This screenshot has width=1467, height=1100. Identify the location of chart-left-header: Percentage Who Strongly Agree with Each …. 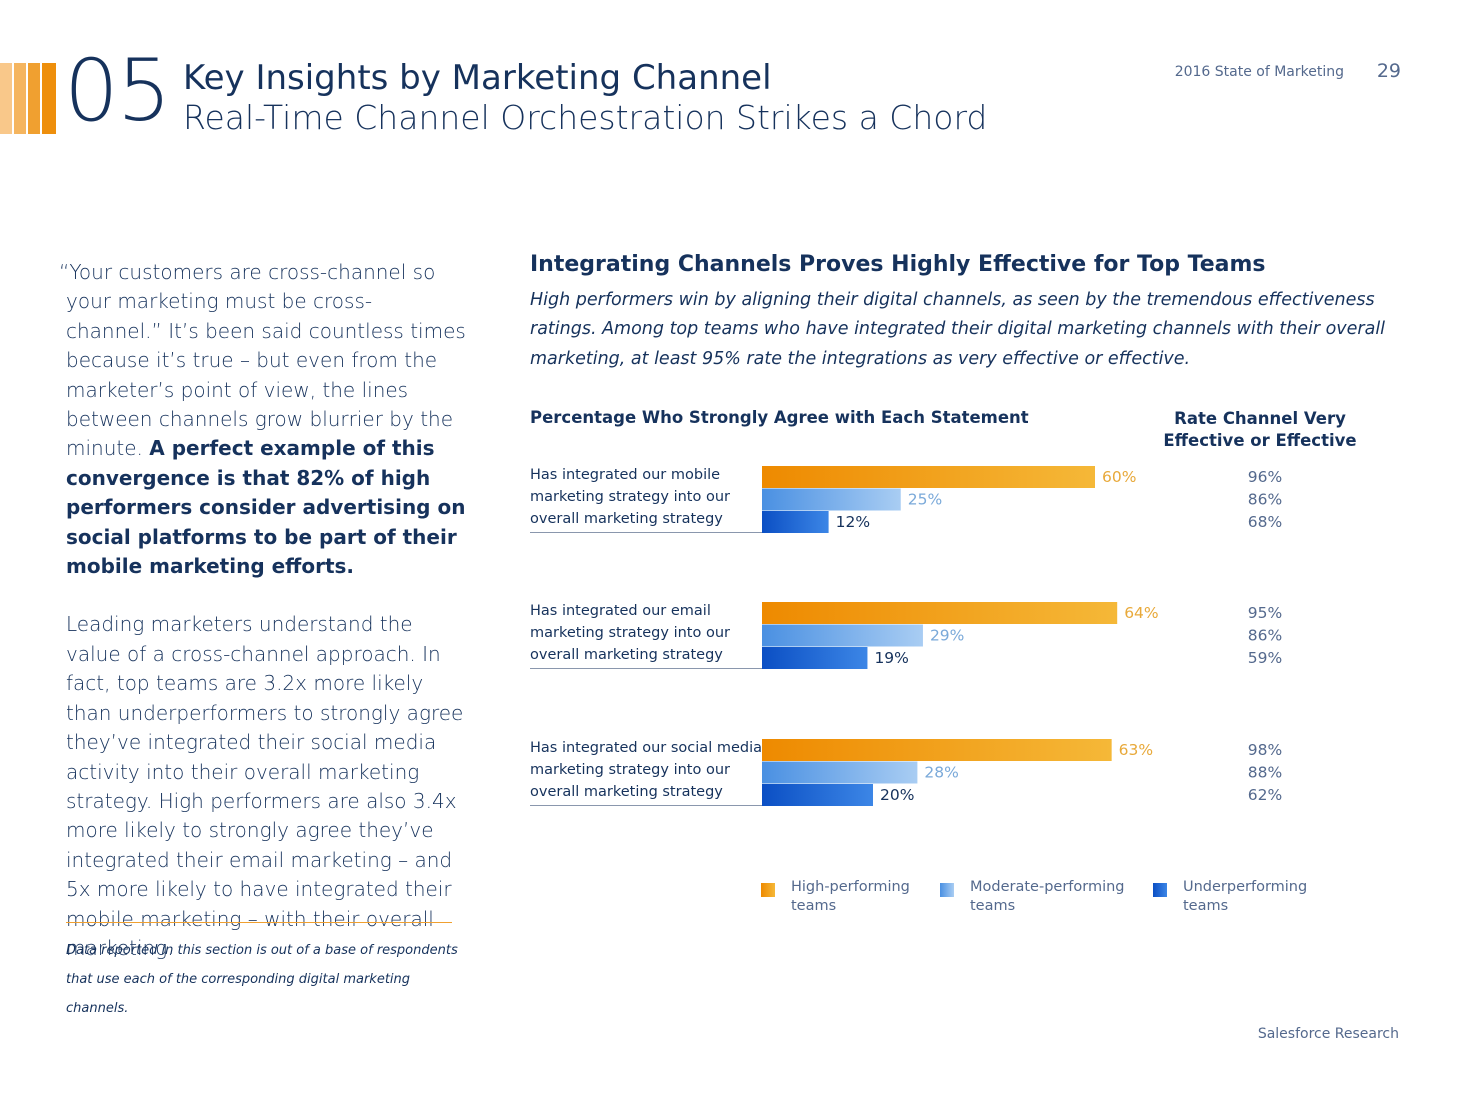
(779, 417).